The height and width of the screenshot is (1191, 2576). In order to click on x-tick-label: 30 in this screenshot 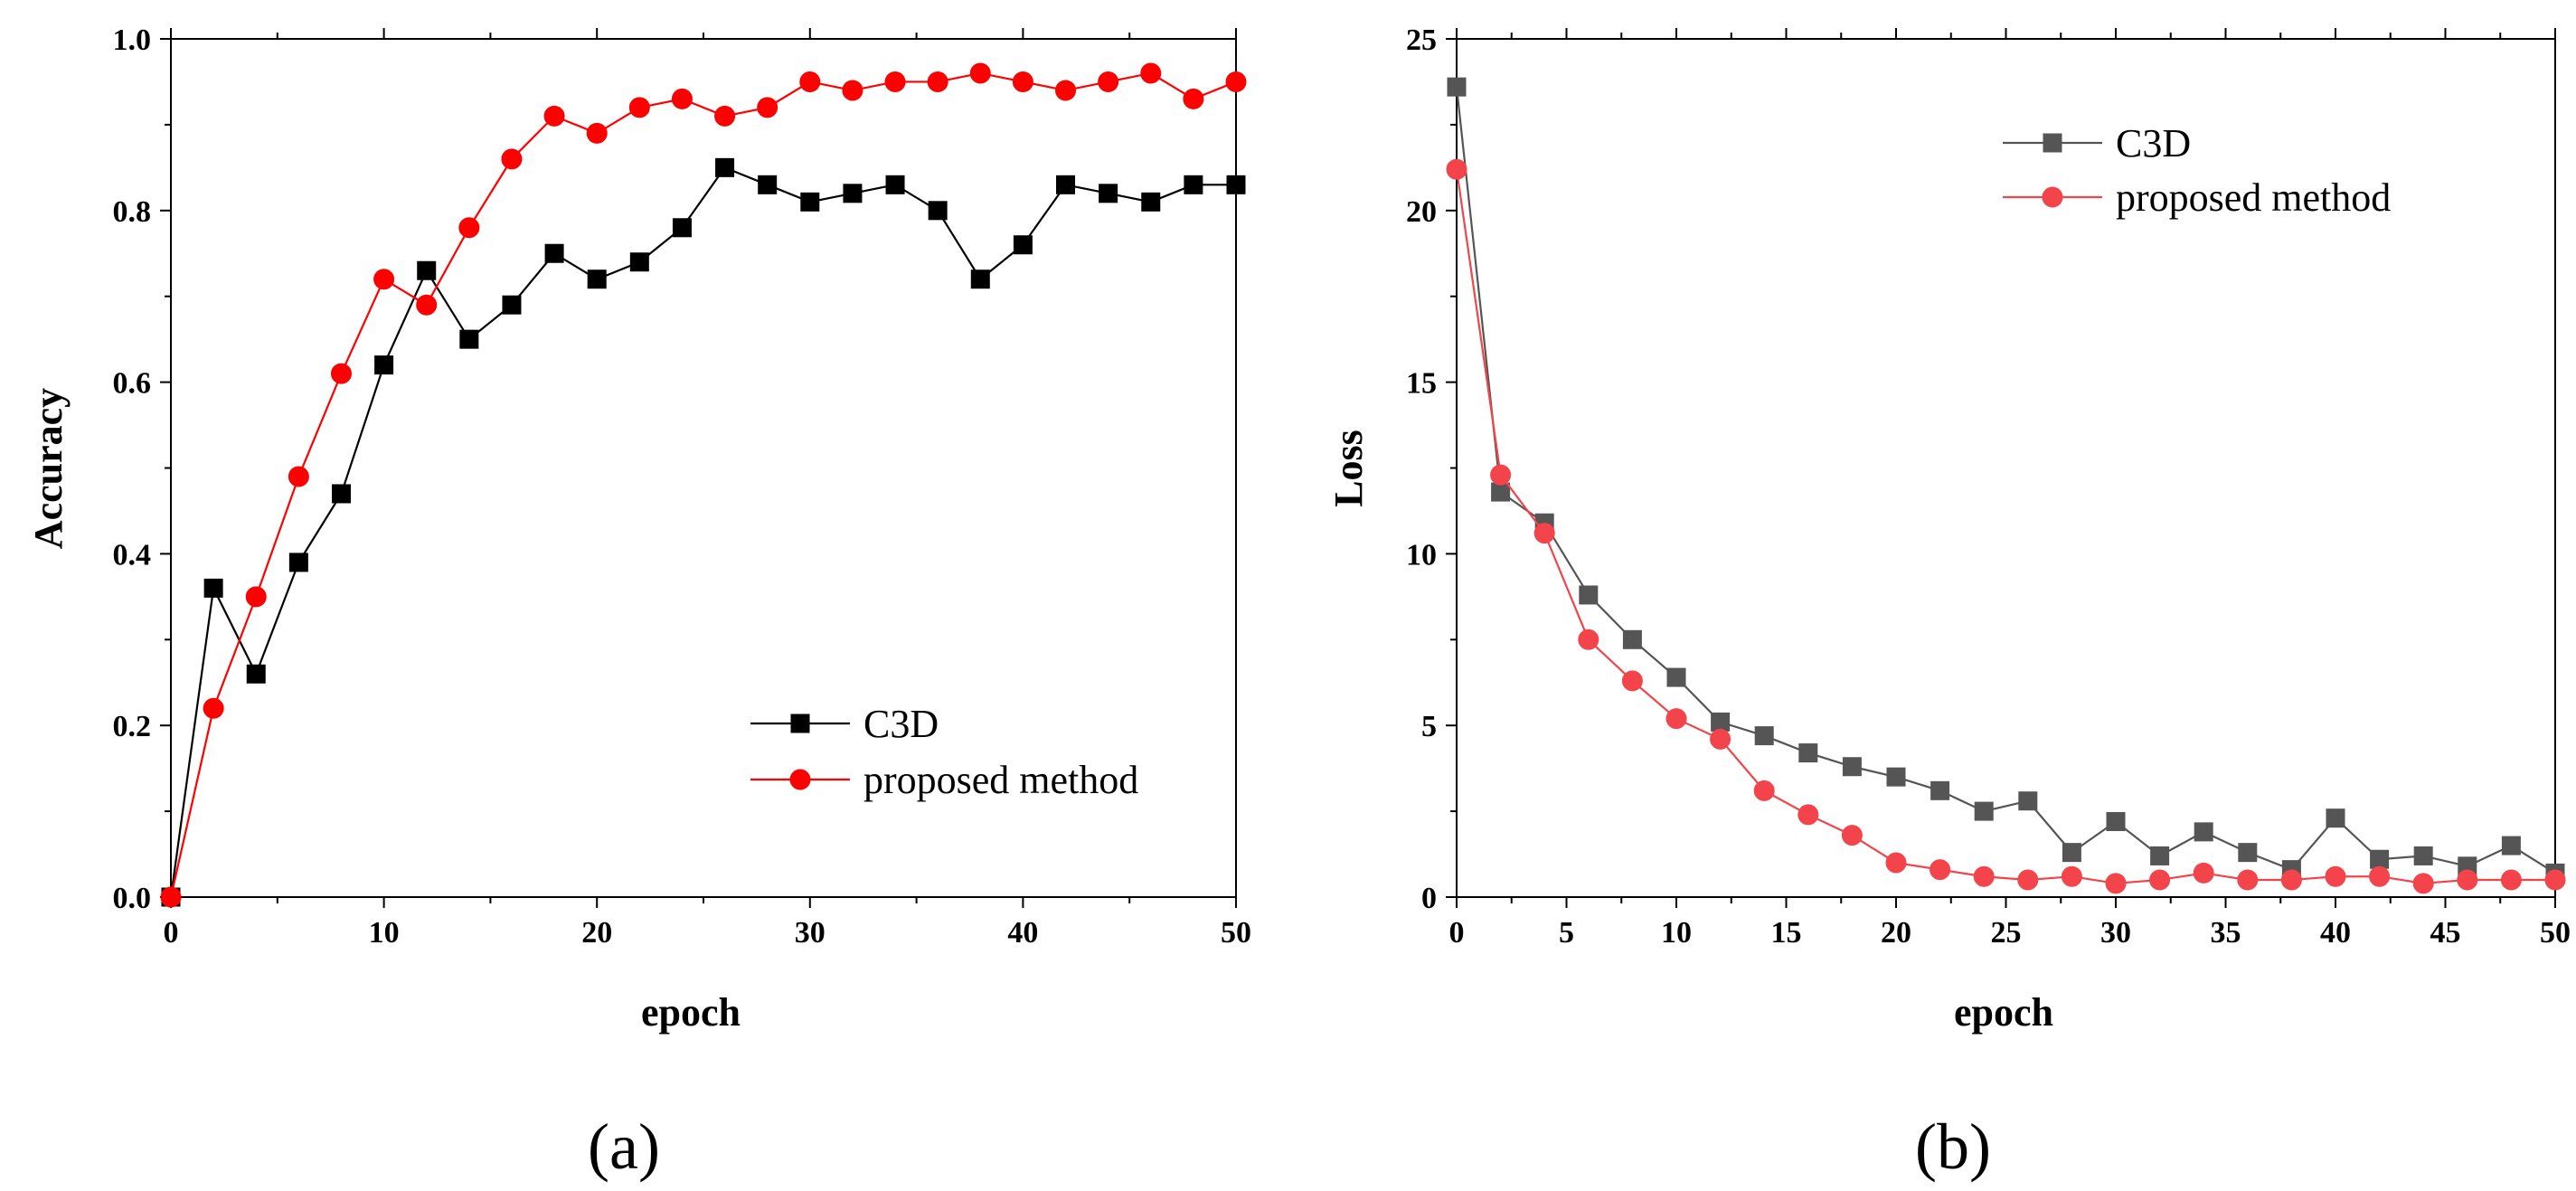, I will do `click(2115, 933)`.